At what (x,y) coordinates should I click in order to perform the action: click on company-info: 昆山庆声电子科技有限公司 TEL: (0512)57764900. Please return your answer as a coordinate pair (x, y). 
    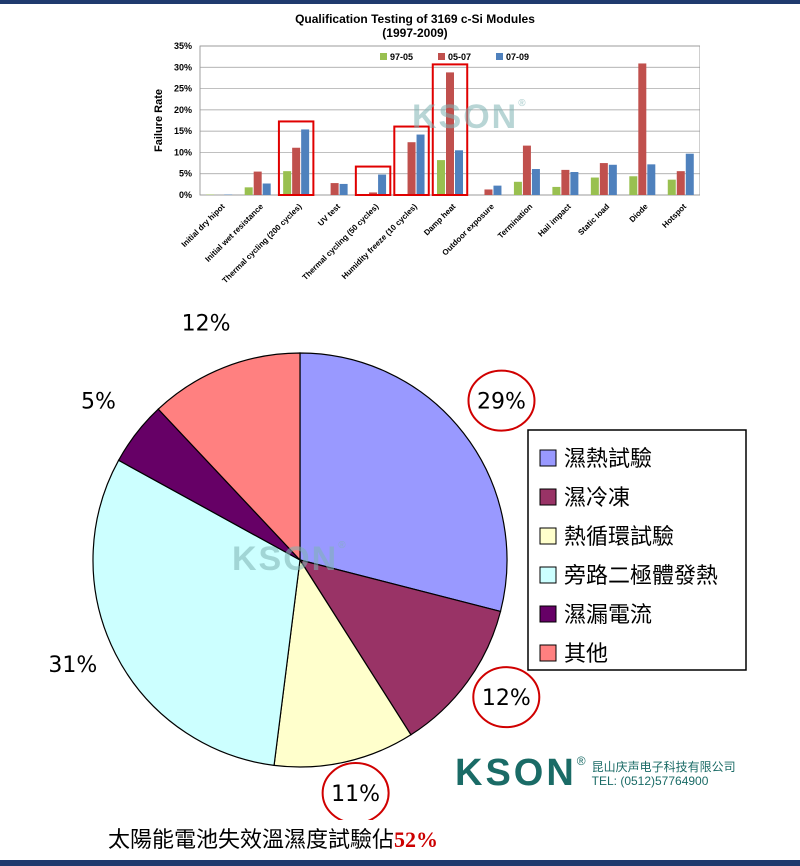
    Looking at the image, I should click on (664, 774).